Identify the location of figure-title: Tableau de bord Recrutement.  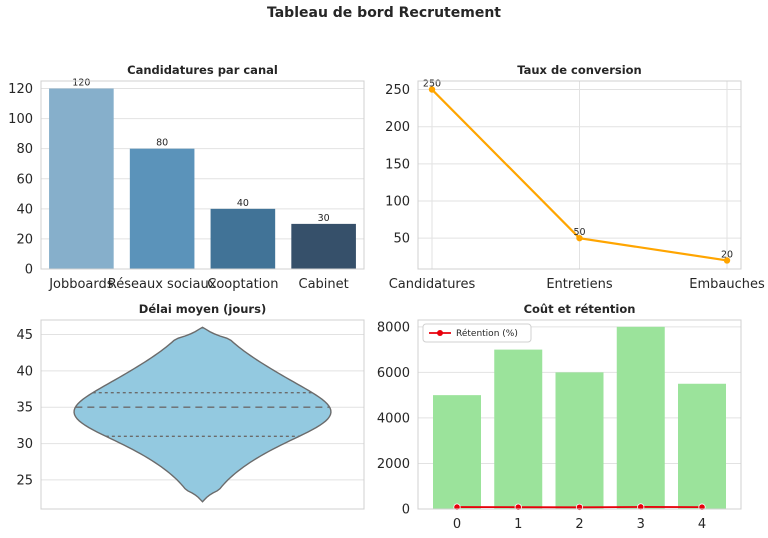
(383, 13).